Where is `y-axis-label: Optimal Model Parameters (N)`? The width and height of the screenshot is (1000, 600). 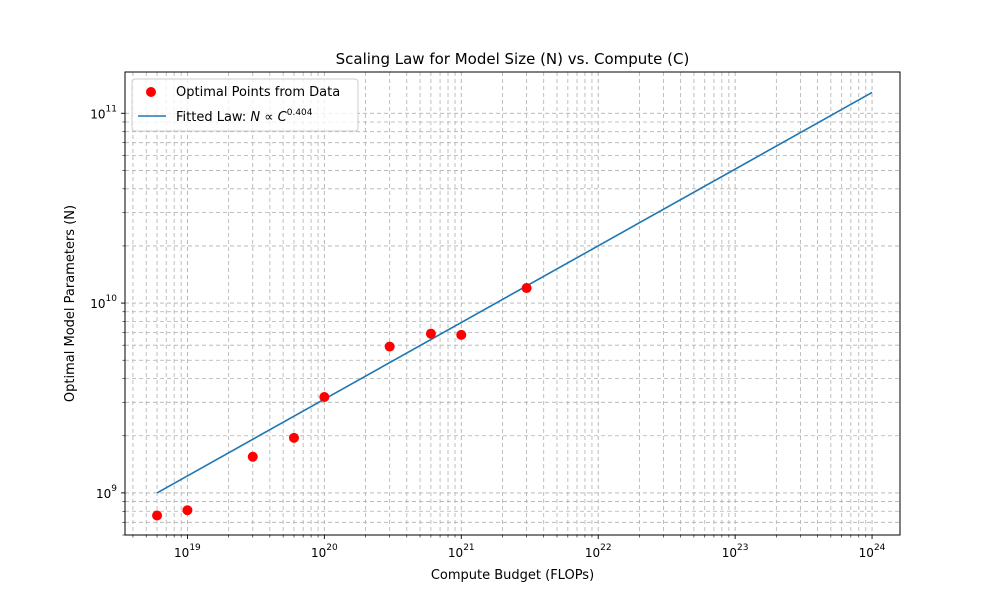
y-axis-label: Optimal Model Parameters (N) is located at coordinates (70, 303).